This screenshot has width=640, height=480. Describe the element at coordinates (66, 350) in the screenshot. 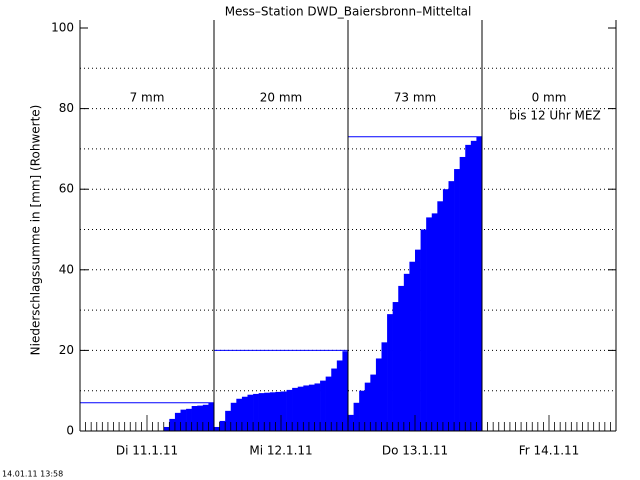

I see `y-tick-label: 20` at that location.